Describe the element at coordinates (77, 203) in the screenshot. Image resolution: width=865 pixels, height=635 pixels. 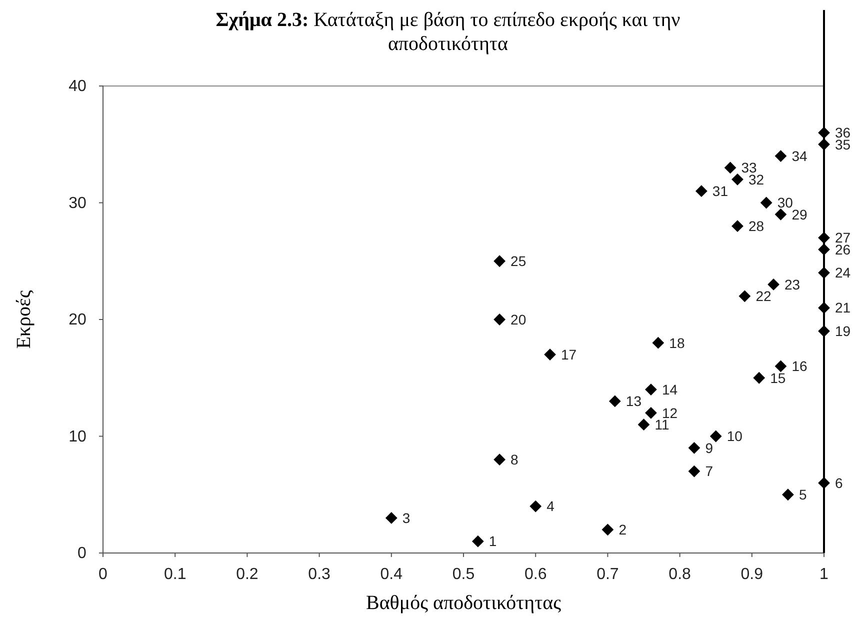
I see `y-tick-label: 30` at that location.